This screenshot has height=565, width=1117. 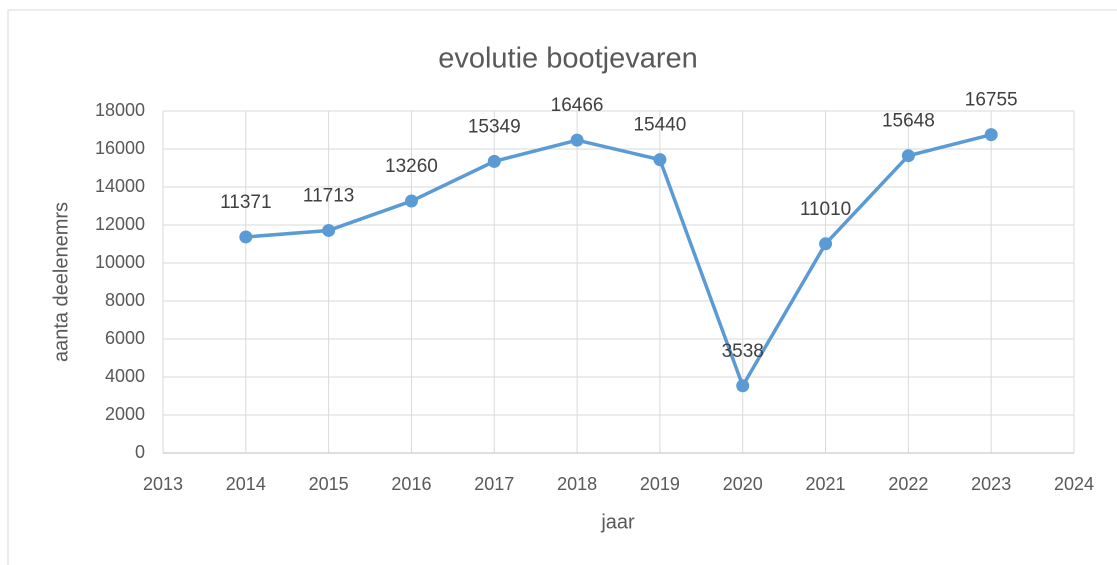 I want to click on data-label: 11371, so click(x=245, y=202).